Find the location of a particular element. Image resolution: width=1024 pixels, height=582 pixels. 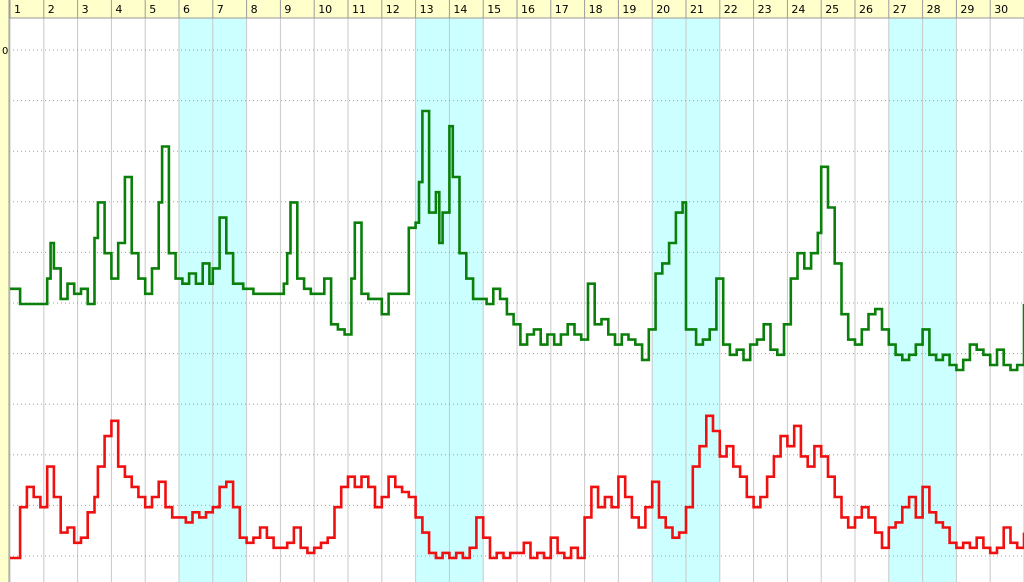

day-label: 30 is located at coordinates (1001, 9).